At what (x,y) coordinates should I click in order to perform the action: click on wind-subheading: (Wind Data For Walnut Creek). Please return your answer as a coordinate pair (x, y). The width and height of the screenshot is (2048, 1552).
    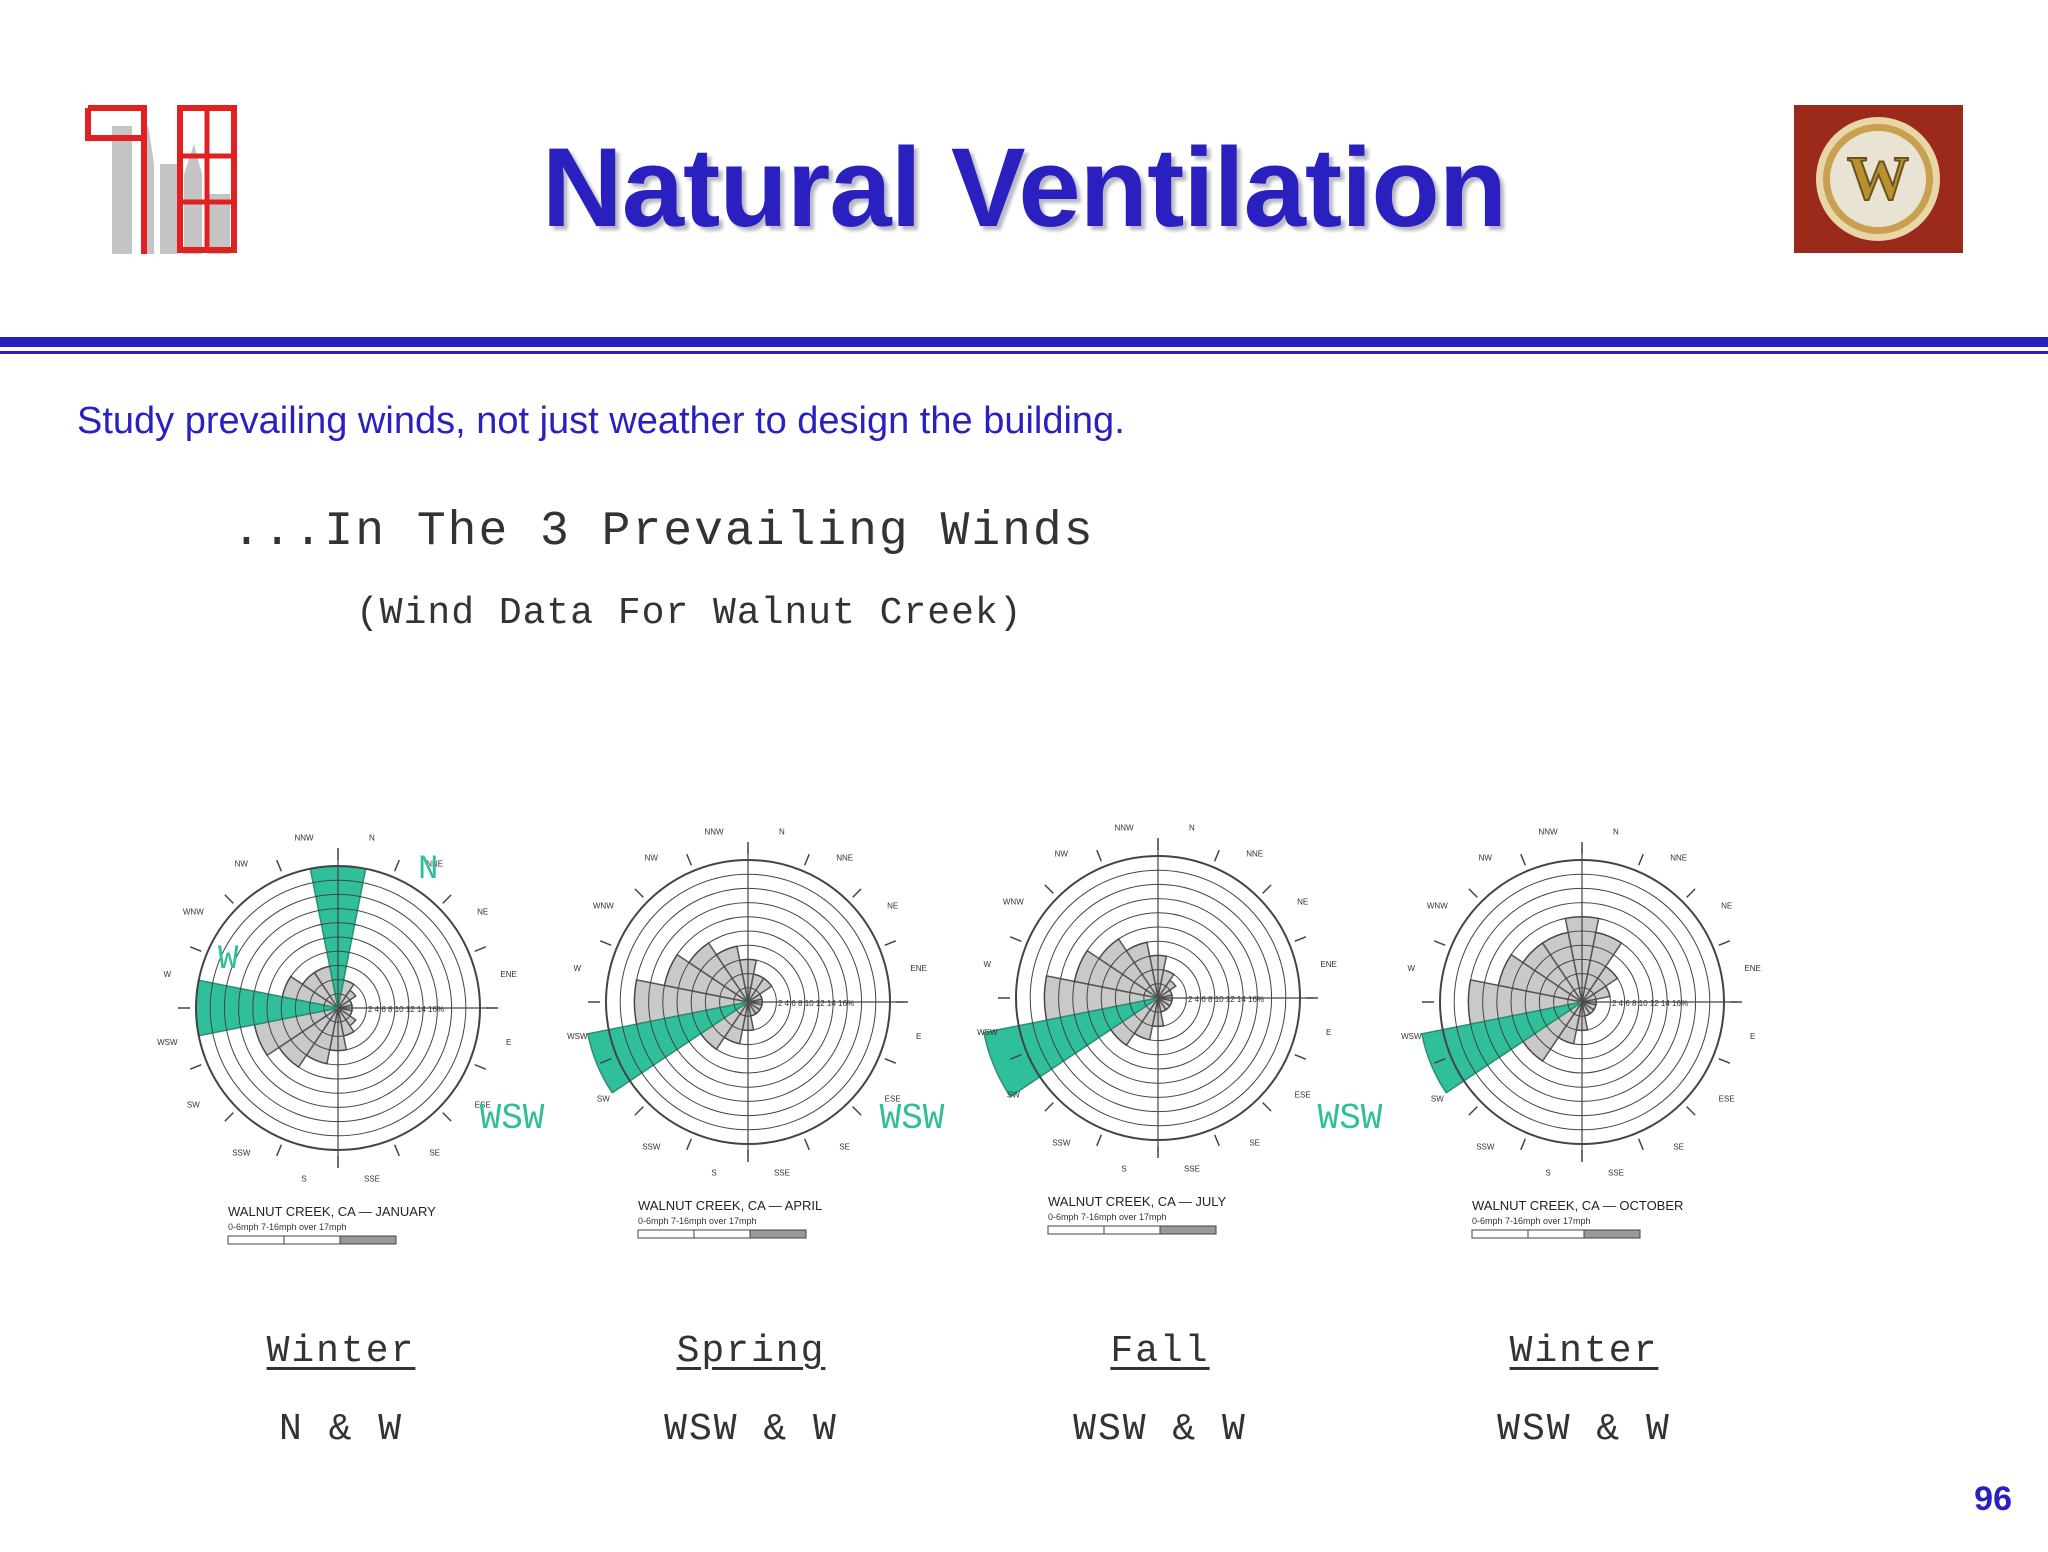
    Looking at the image, I should click on (689, 613).